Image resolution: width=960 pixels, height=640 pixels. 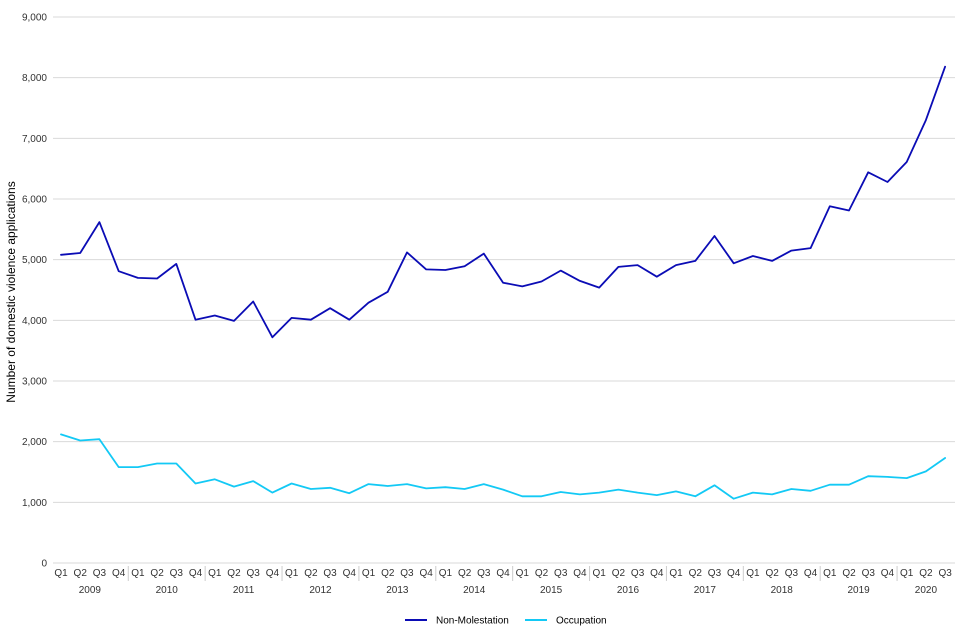 I want to click on y-tick-label: 9,000, so click(x=34, y=18).